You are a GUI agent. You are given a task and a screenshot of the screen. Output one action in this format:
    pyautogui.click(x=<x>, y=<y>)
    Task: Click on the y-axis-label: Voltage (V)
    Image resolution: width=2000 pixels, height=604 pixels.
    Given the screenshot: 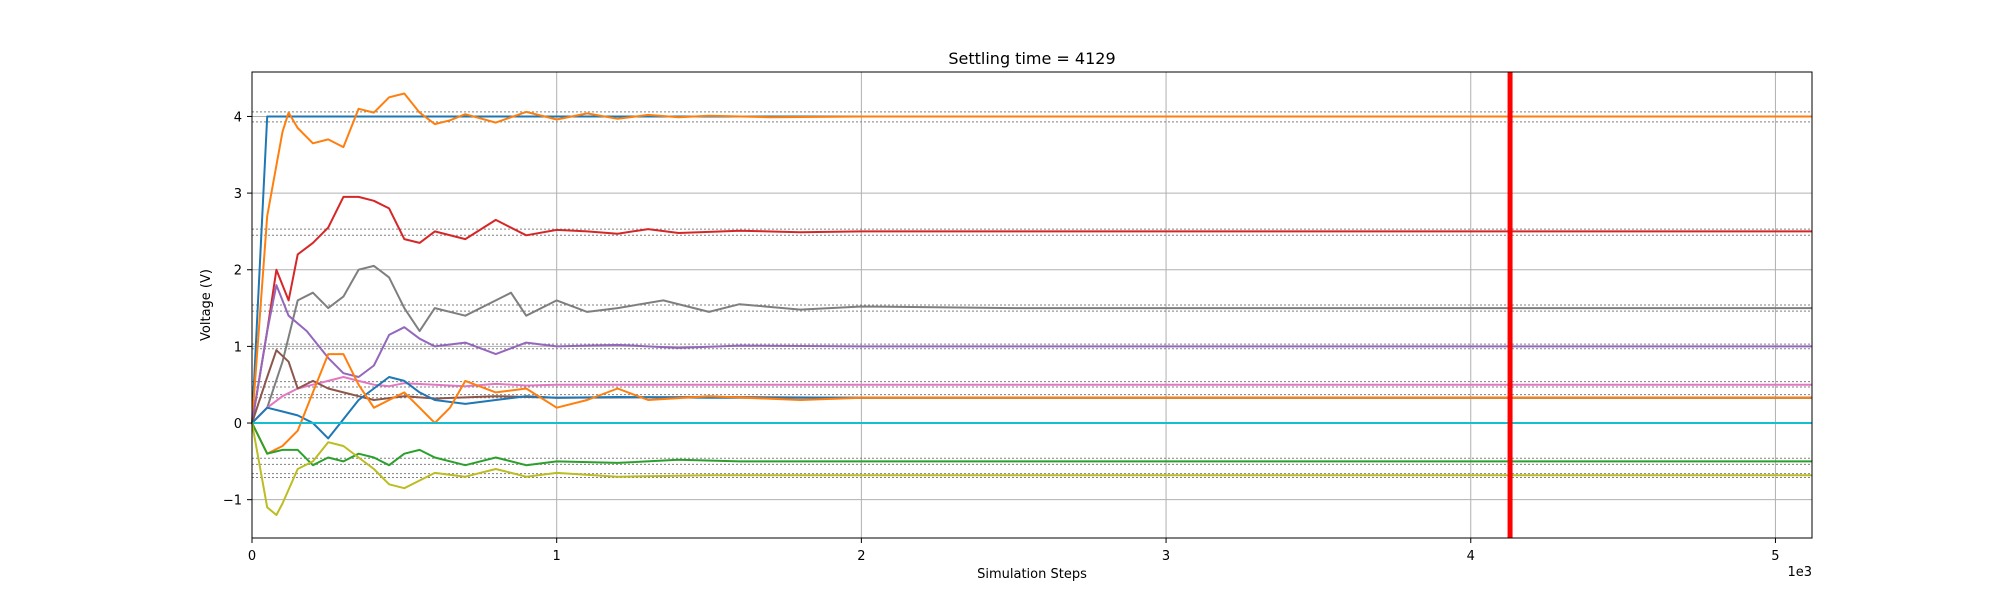 What is the action you would take?
    pyautogui.click(x=206, y=305)
    